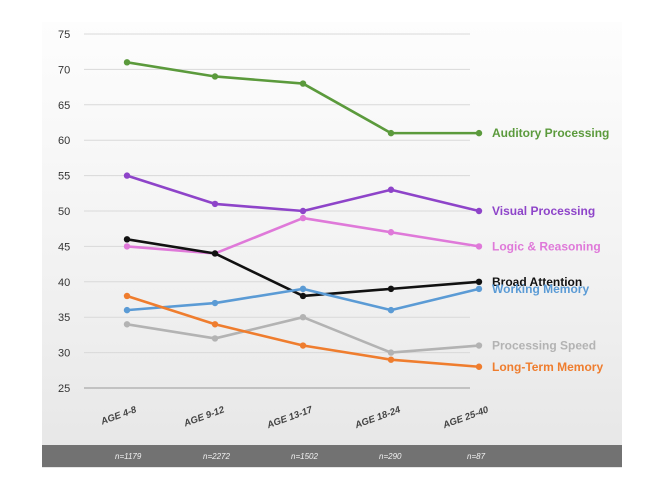  What do you see at coordinates (204, 416) in the screenshot?
I see `x-tick-label: AGE 9-12` at bounding box center [204, 416].